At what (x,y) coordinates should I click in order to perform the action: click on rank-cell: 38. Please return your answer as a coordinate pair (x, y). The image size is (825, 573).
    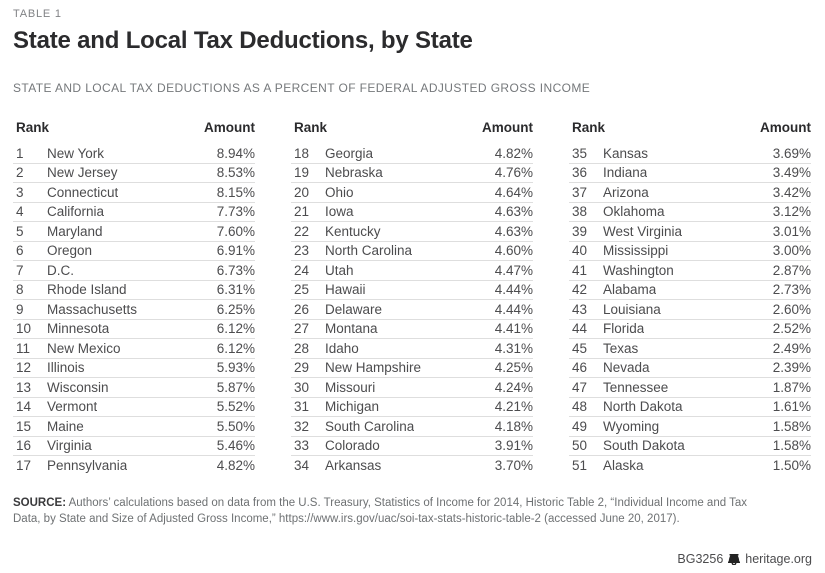
    Looking at the image, I should click on (580, 212).